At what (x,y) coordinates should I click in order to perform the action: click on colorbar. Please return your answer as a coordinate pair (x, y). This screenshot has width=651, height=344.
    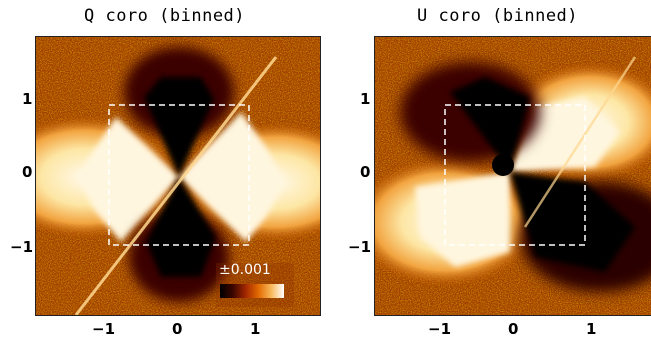
    Looking at the image, I should click on (252, 291).